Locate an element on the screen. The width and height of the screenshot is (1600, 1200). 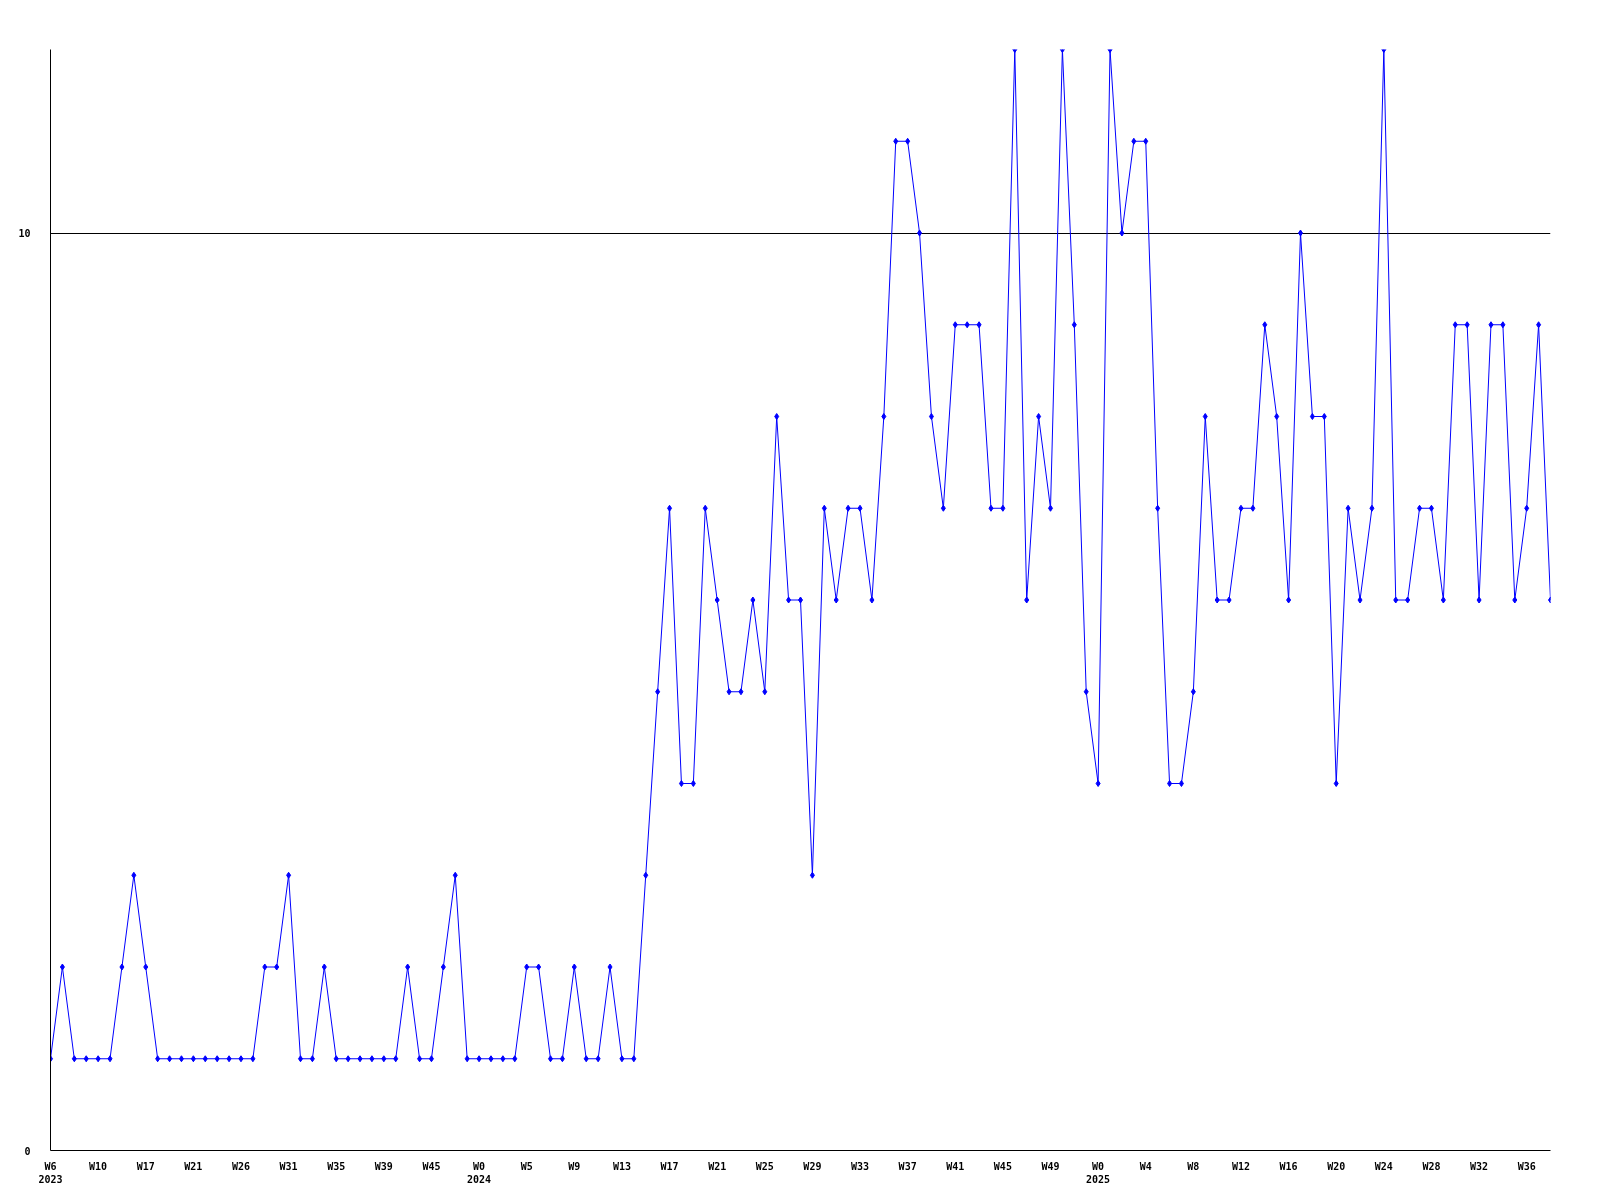
x-tick-label: W49 is located at coordinates (1050, 1166).